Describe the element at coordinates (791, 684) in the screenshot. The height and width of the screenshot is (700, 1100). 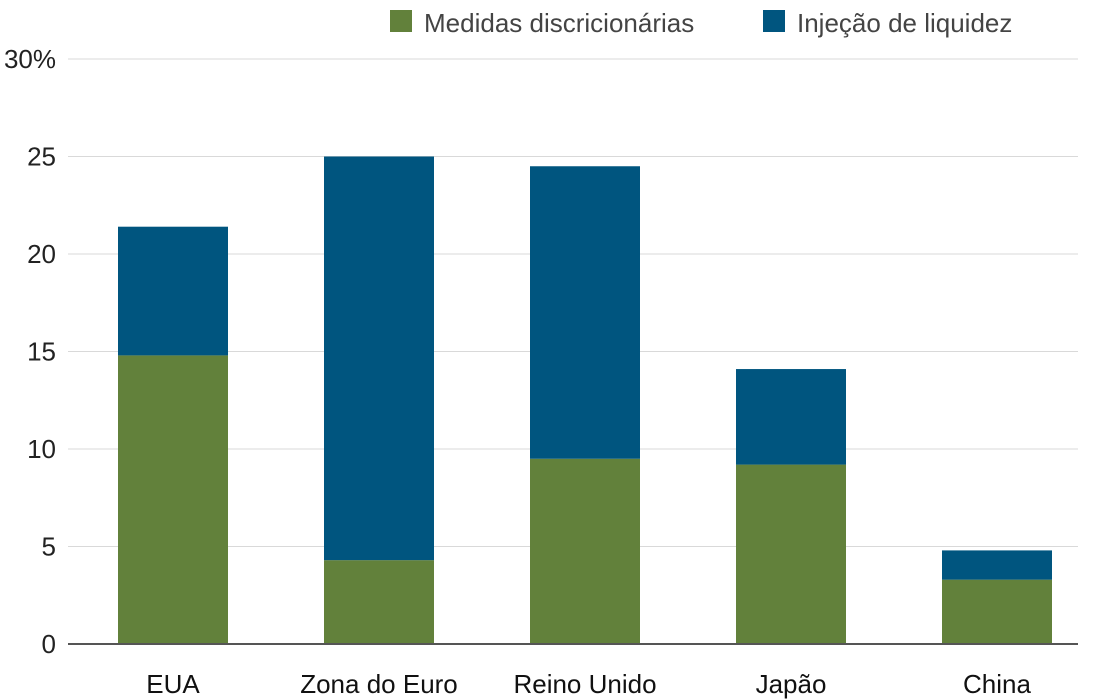
I see `x-category-label: Japão` at that location.